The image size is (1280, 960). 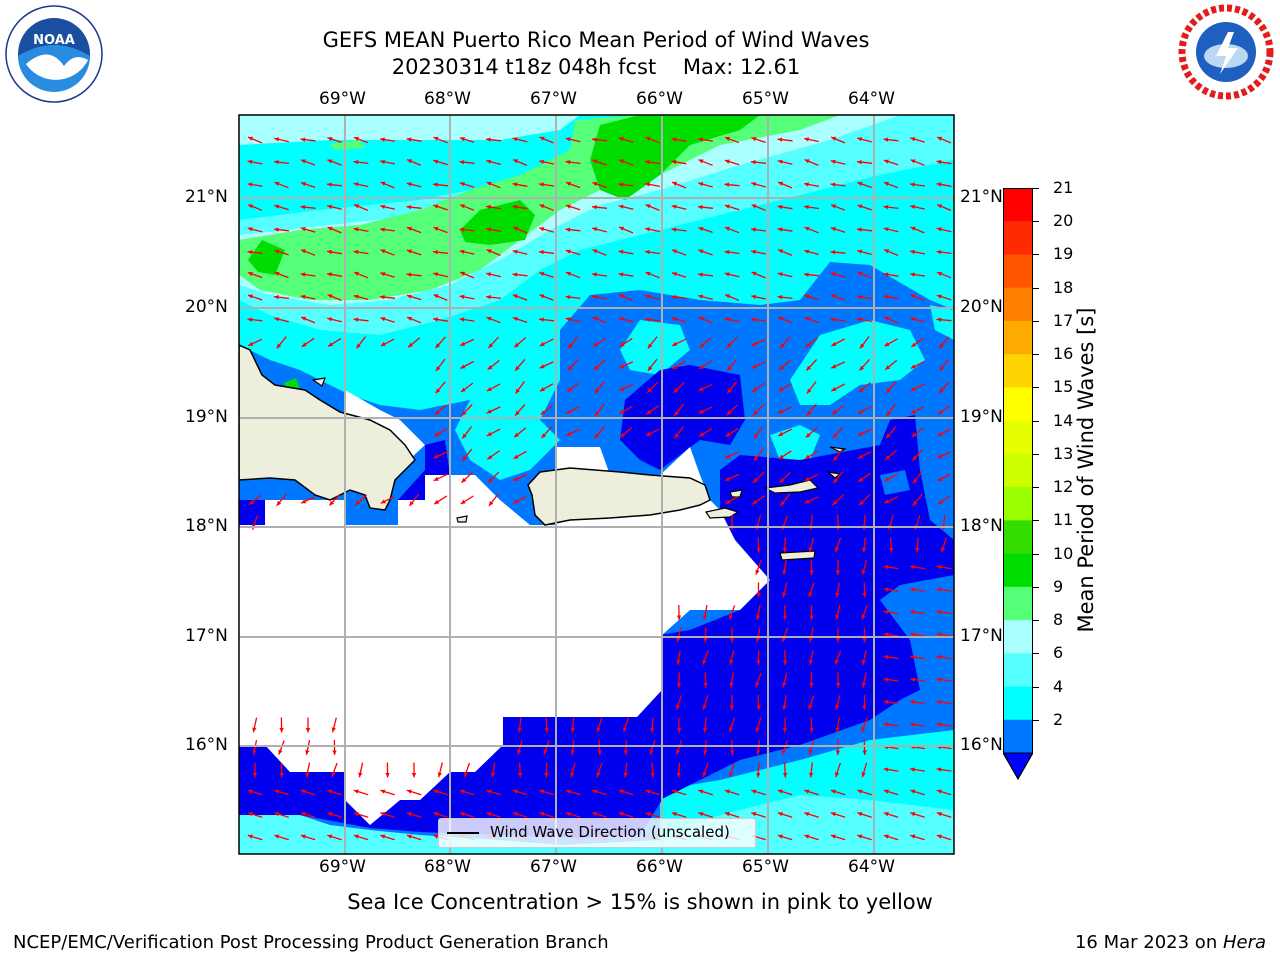 What do you see at coordinates (342, 867) in the screenshot?
I see `lon-tick-bottom: 69°W` at bounding box center [342, 867].